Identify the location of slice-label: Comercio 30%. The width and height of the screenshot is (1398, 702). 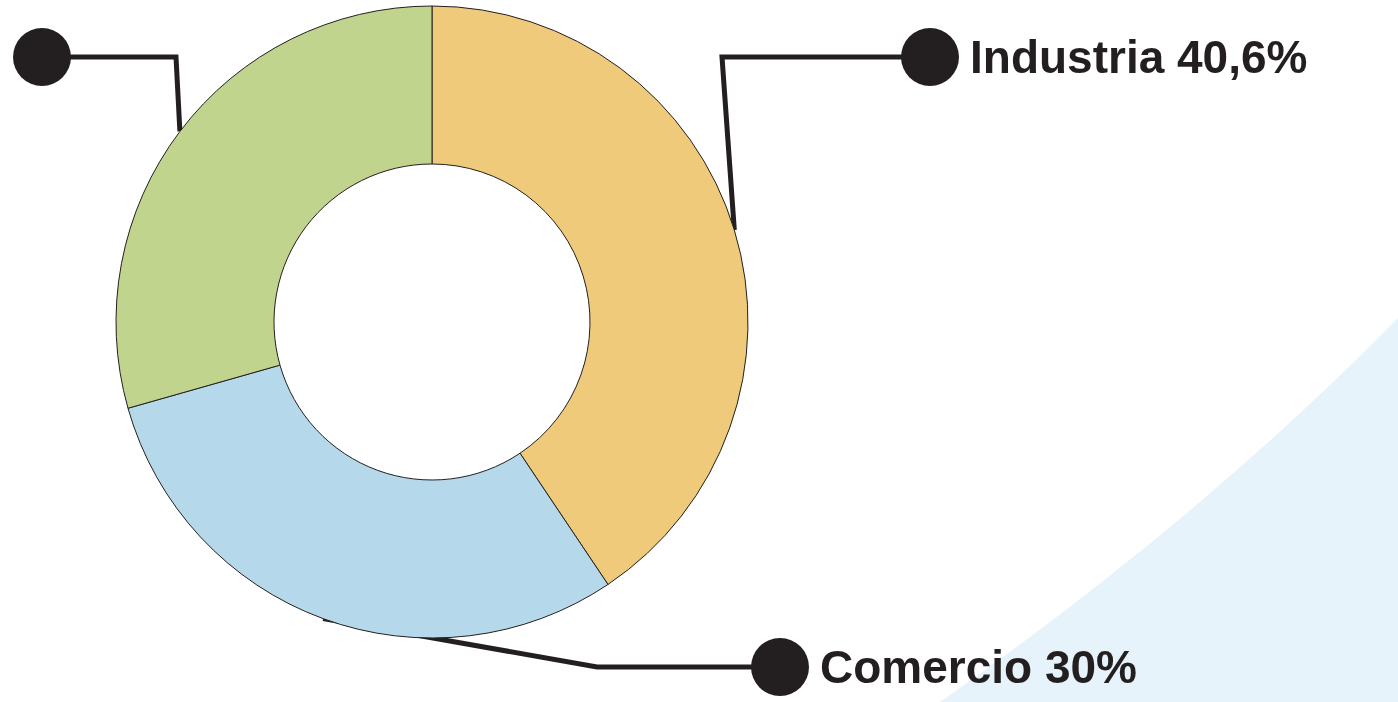
(979, 667).